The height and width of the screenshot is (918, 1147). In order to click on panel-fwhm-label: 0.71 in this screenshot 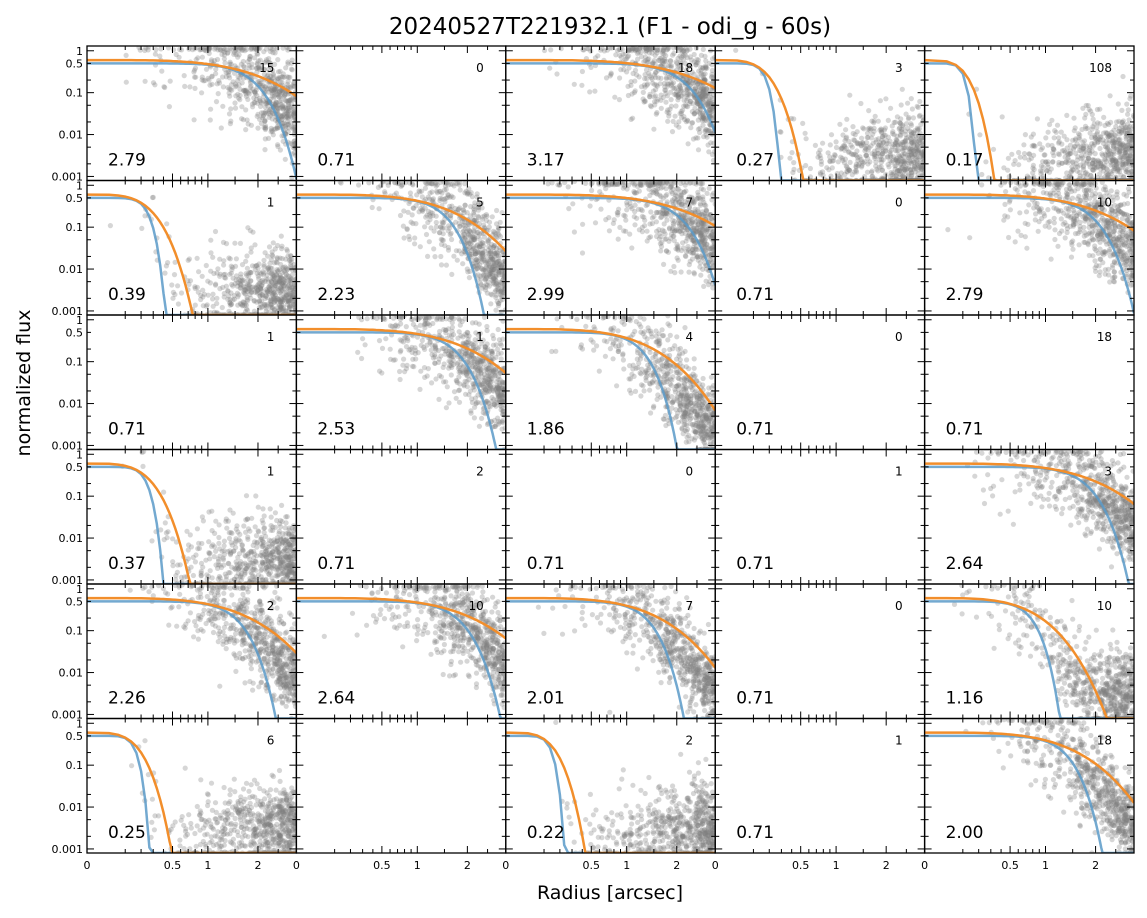, I will do `click(336, 161)`.